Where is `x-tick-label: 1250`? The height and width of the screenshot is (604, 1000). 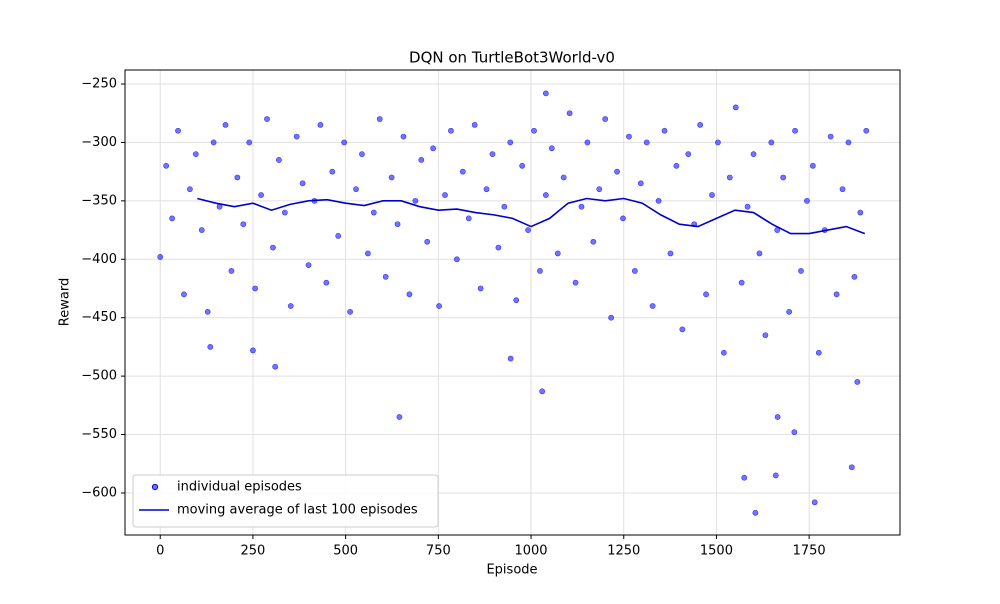 x-tick-label: 1250 is located at coordinates (623, 551).